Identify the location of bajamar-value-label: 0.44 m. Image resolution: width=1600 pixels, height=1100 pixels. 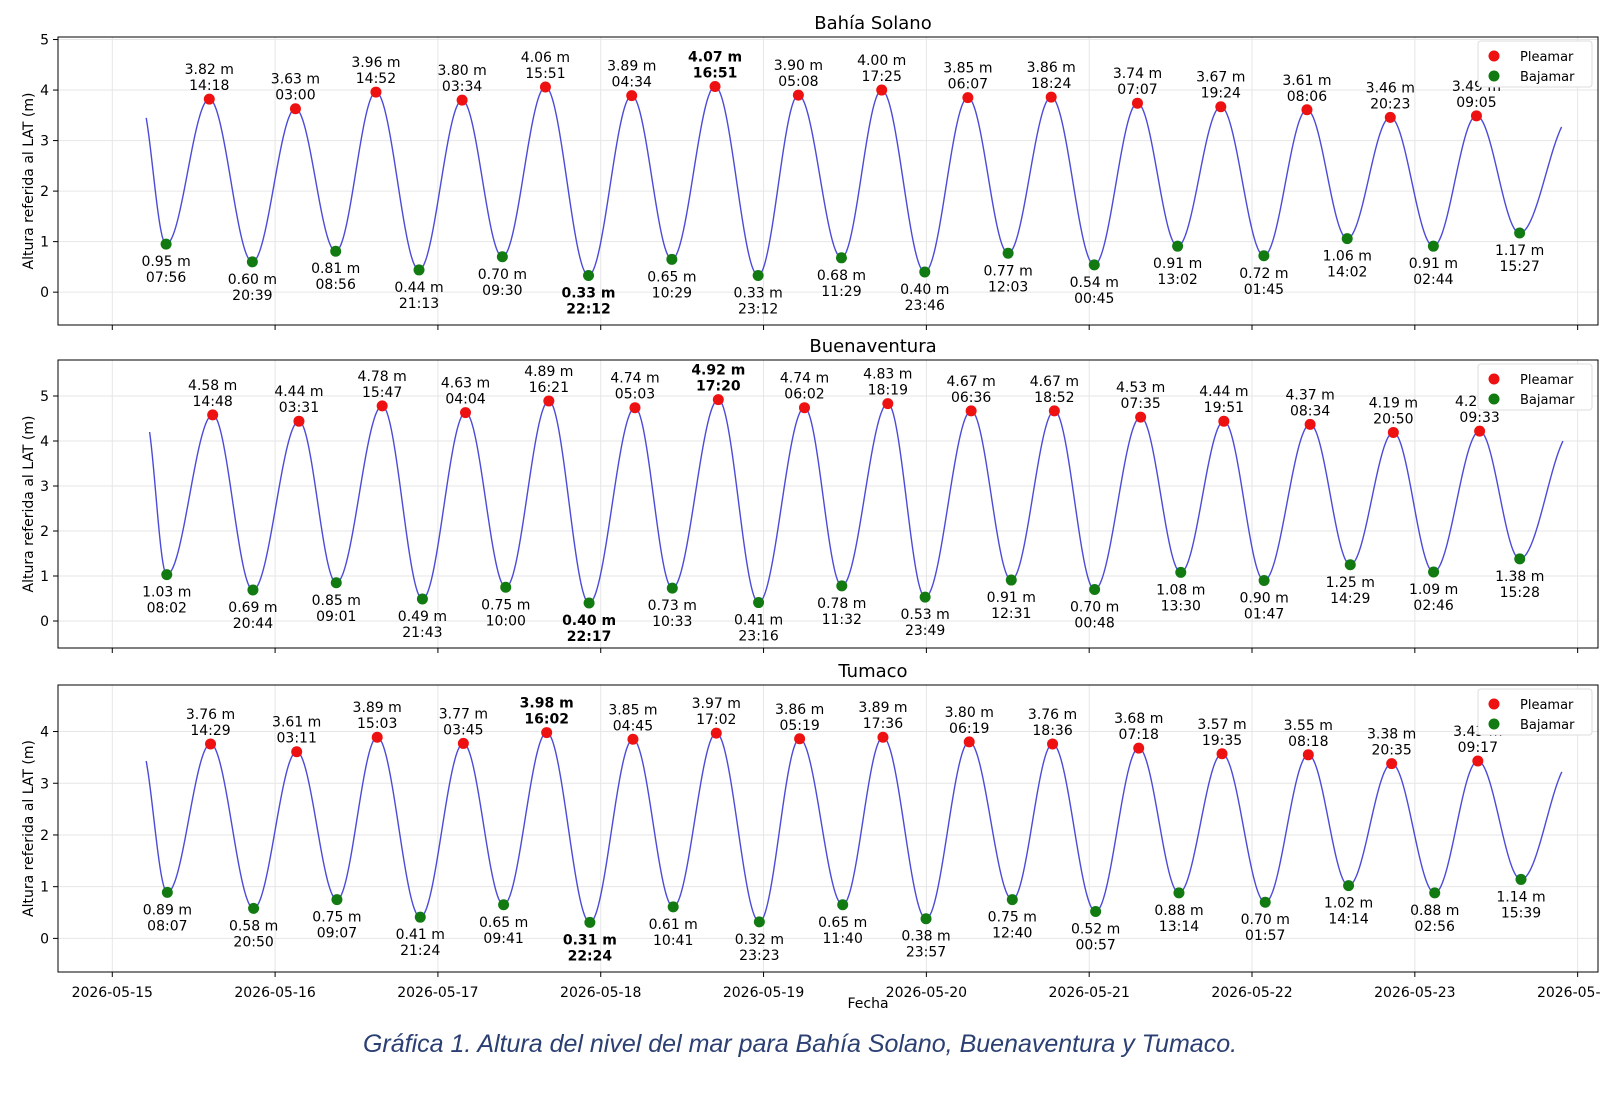
(418, 288).